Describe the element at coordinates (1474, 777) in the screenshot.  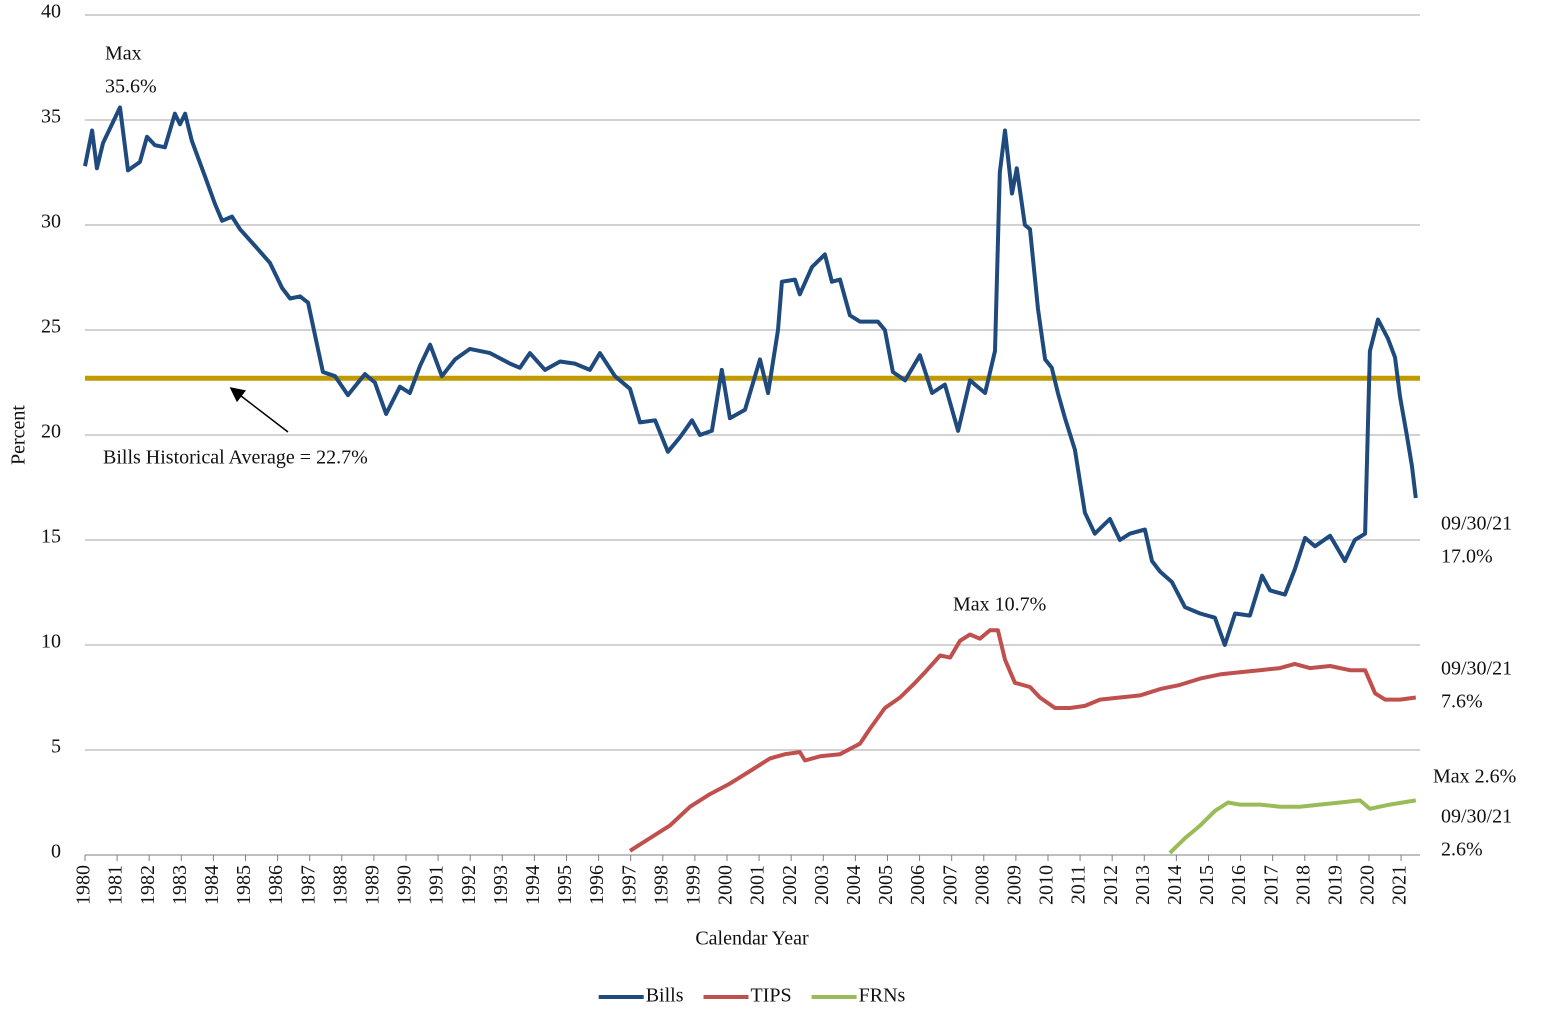
I see `annotation: Max 2.6%` at that location.